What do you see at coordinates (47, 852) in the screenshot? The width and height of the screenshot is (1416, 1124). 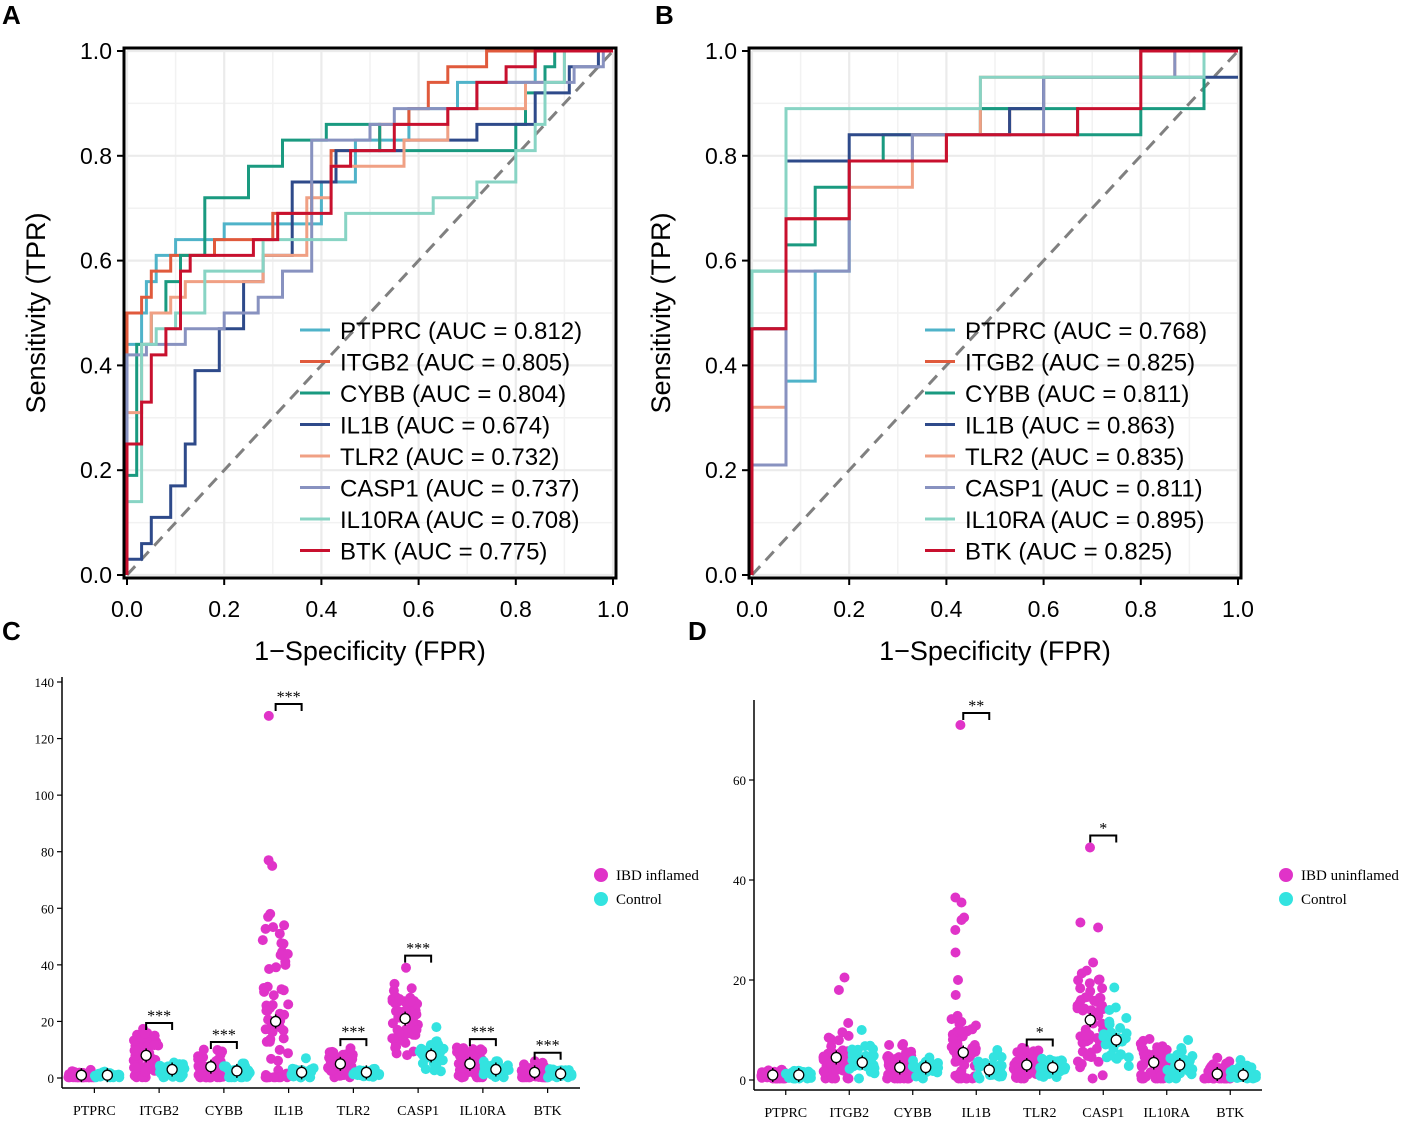 I see `y-tick-label: 80` at bounding box center [47, 852].